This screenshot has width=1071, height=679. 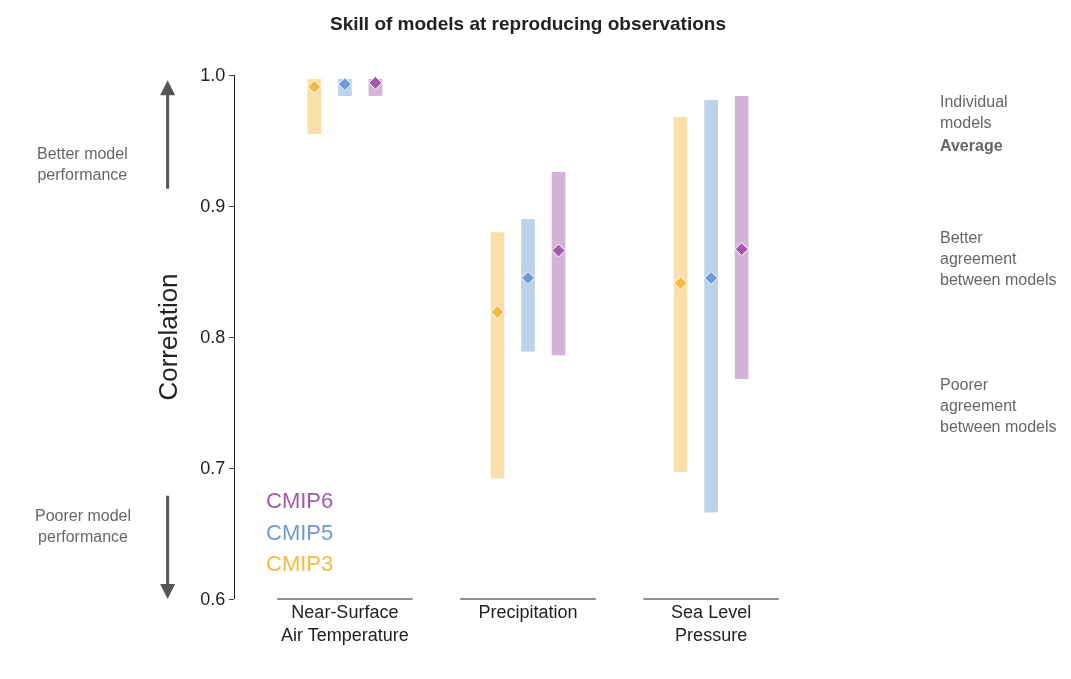 I want to click on text: Better agreement between models, so click(x=998, y=258).